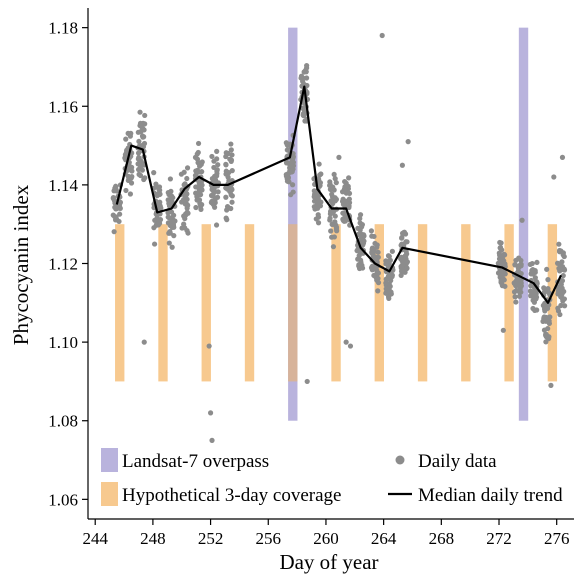 Image resolution: width=577 pixels, height=577 pixels. Describe the element at coordinates (63, 185) in the screenshot. I see `y-tick-label: 1.14` at that location.